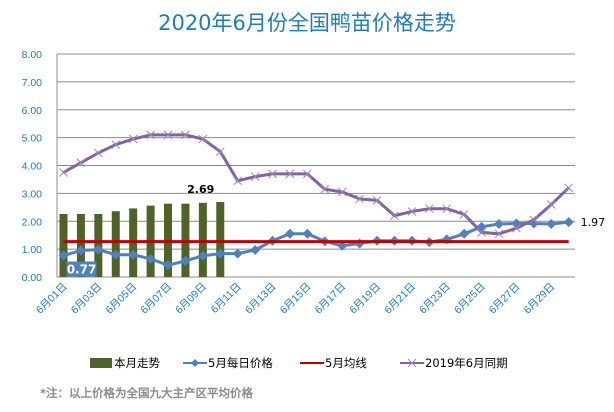 This screenshot has height=412, width=614. I want to click on x-tick-label: 6月25日, so click(470, 299).